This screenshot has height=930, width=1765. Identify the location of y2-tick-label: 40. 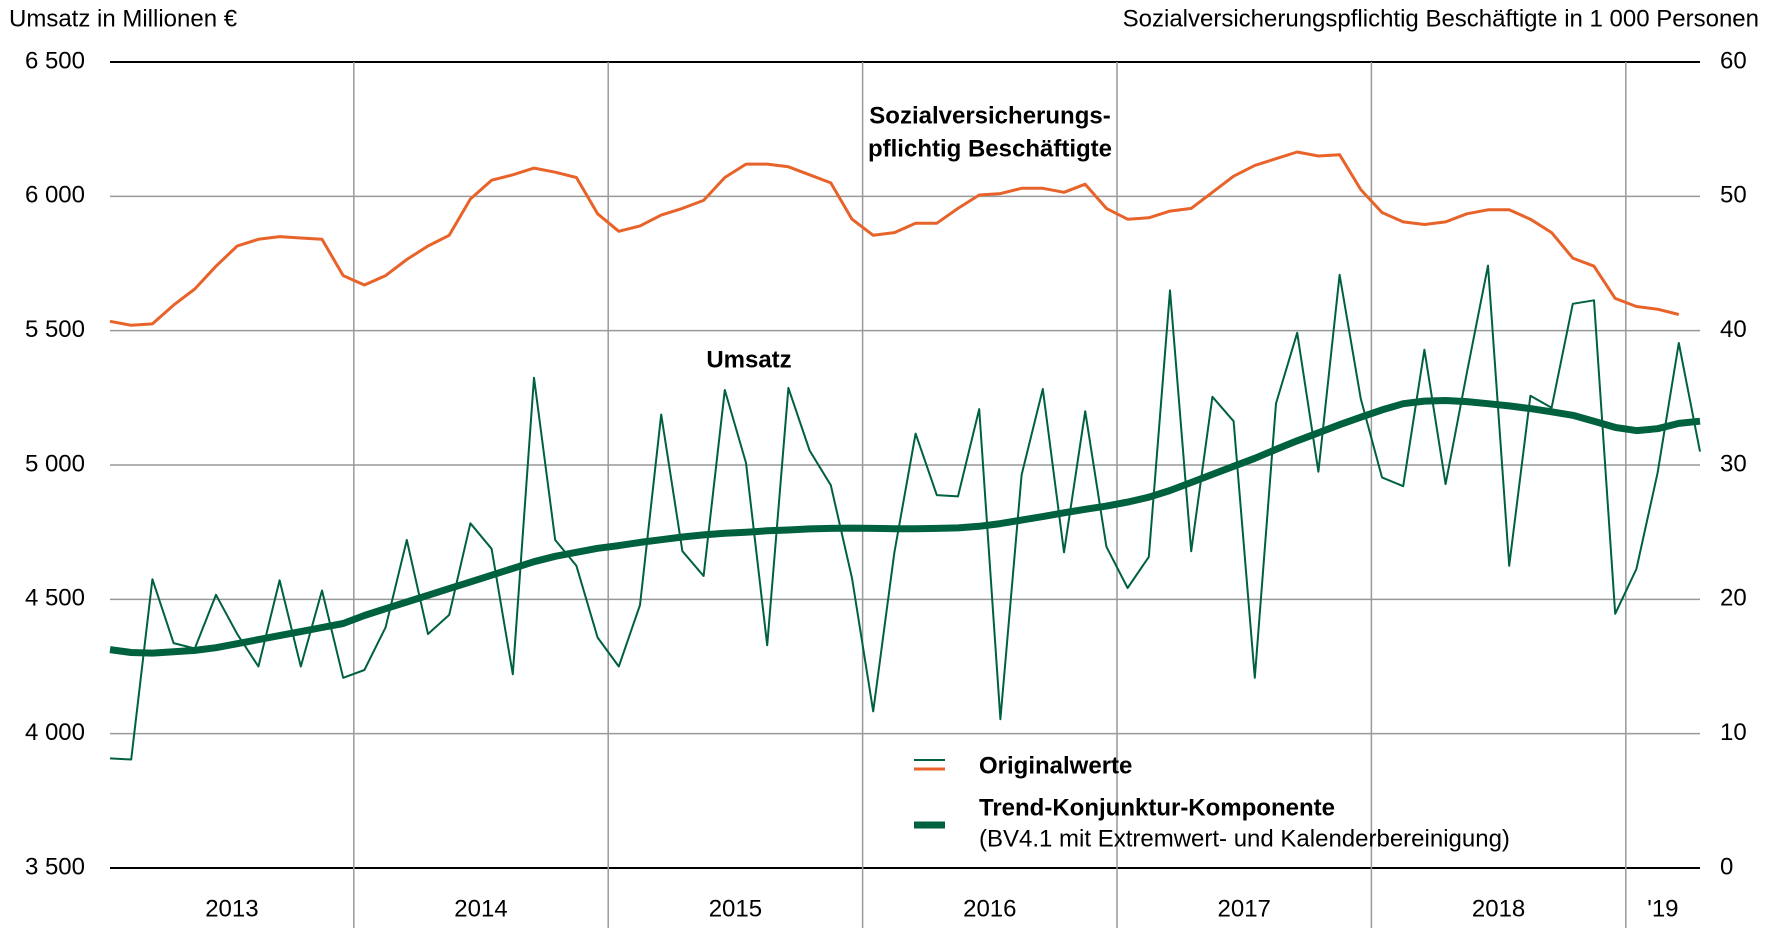
(1733, 329).